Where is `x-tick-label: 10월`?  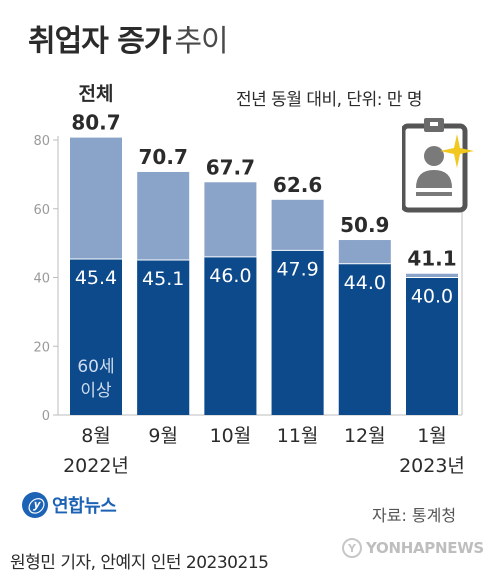 x-tick-label: 10월 is located at coordinates (231, 436).